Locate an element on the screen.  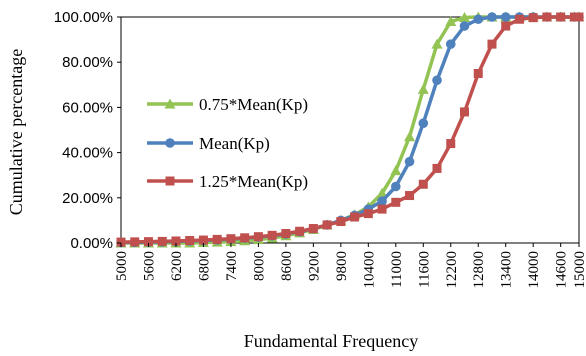
legend-label: Mean(Kp) is located at coordinates (234, 143).